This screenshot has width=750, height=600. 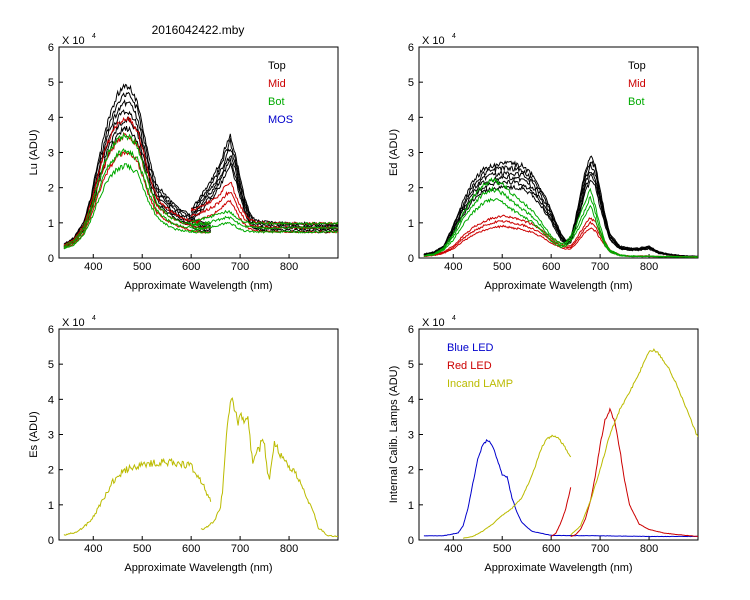 I want to click on y-axis-label: Es (ADU), so click(x=34, y=434).